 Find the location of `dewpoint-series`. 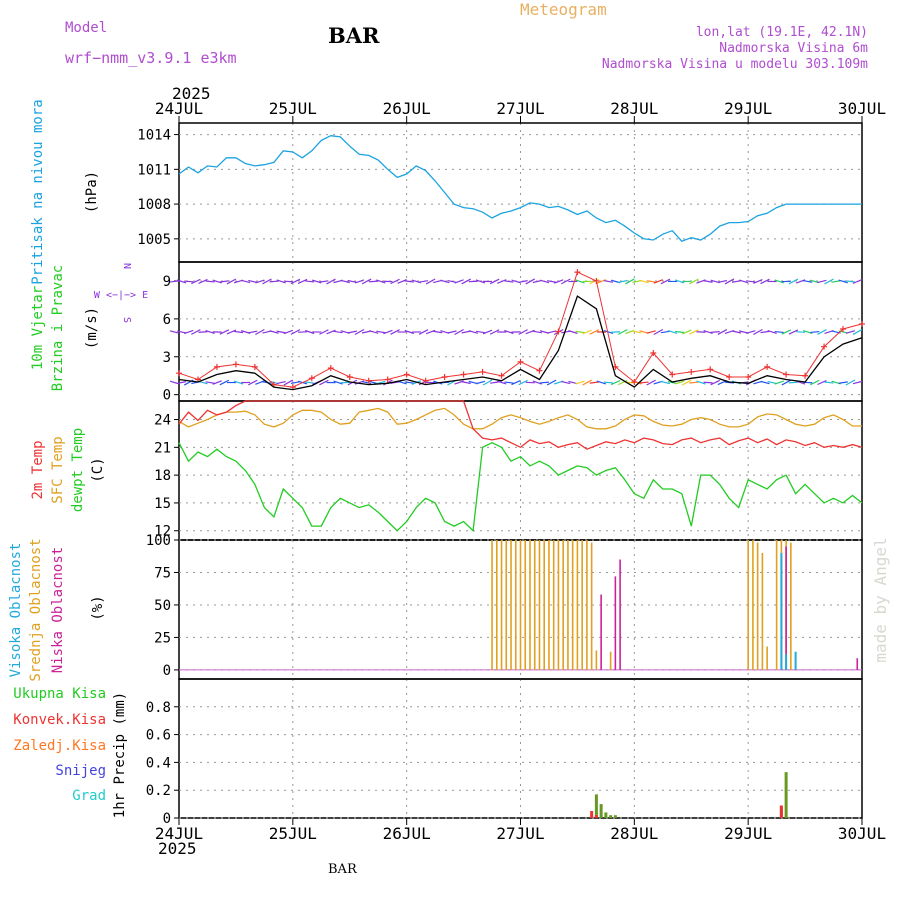

dewpoint-series is located at coordinates (520, 487).